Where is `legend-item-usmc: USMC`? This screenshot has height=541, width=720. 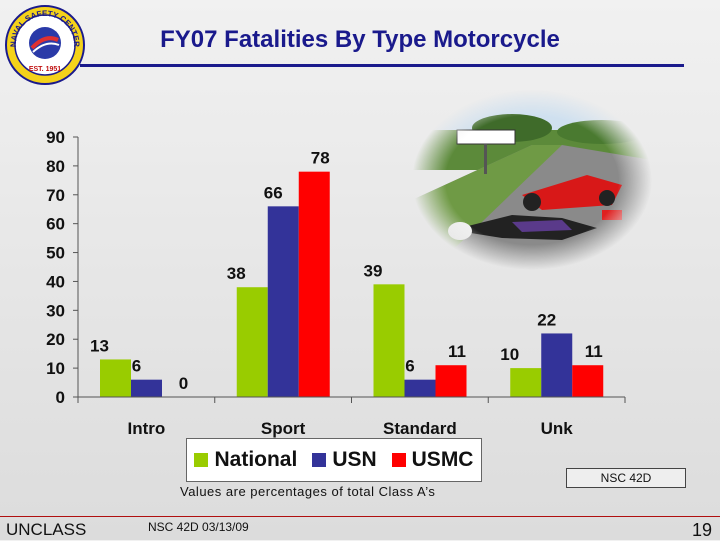 legend-item-usmc: USMC is located at coordinates (432, 460).